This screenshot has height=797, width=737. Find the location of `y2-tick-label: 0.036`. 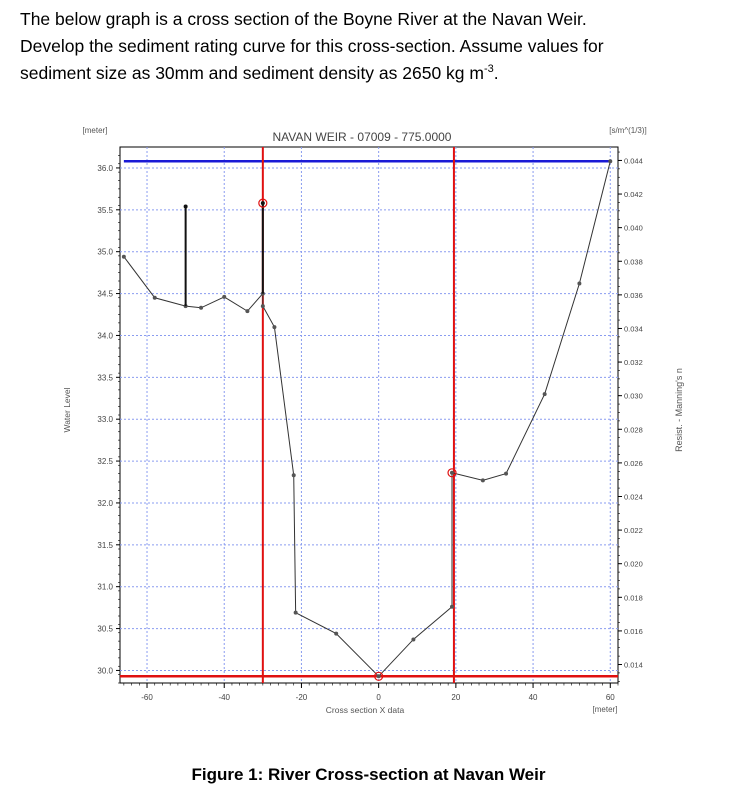

y2-tick-label: 0.036 is located at coordinates (633, 295).